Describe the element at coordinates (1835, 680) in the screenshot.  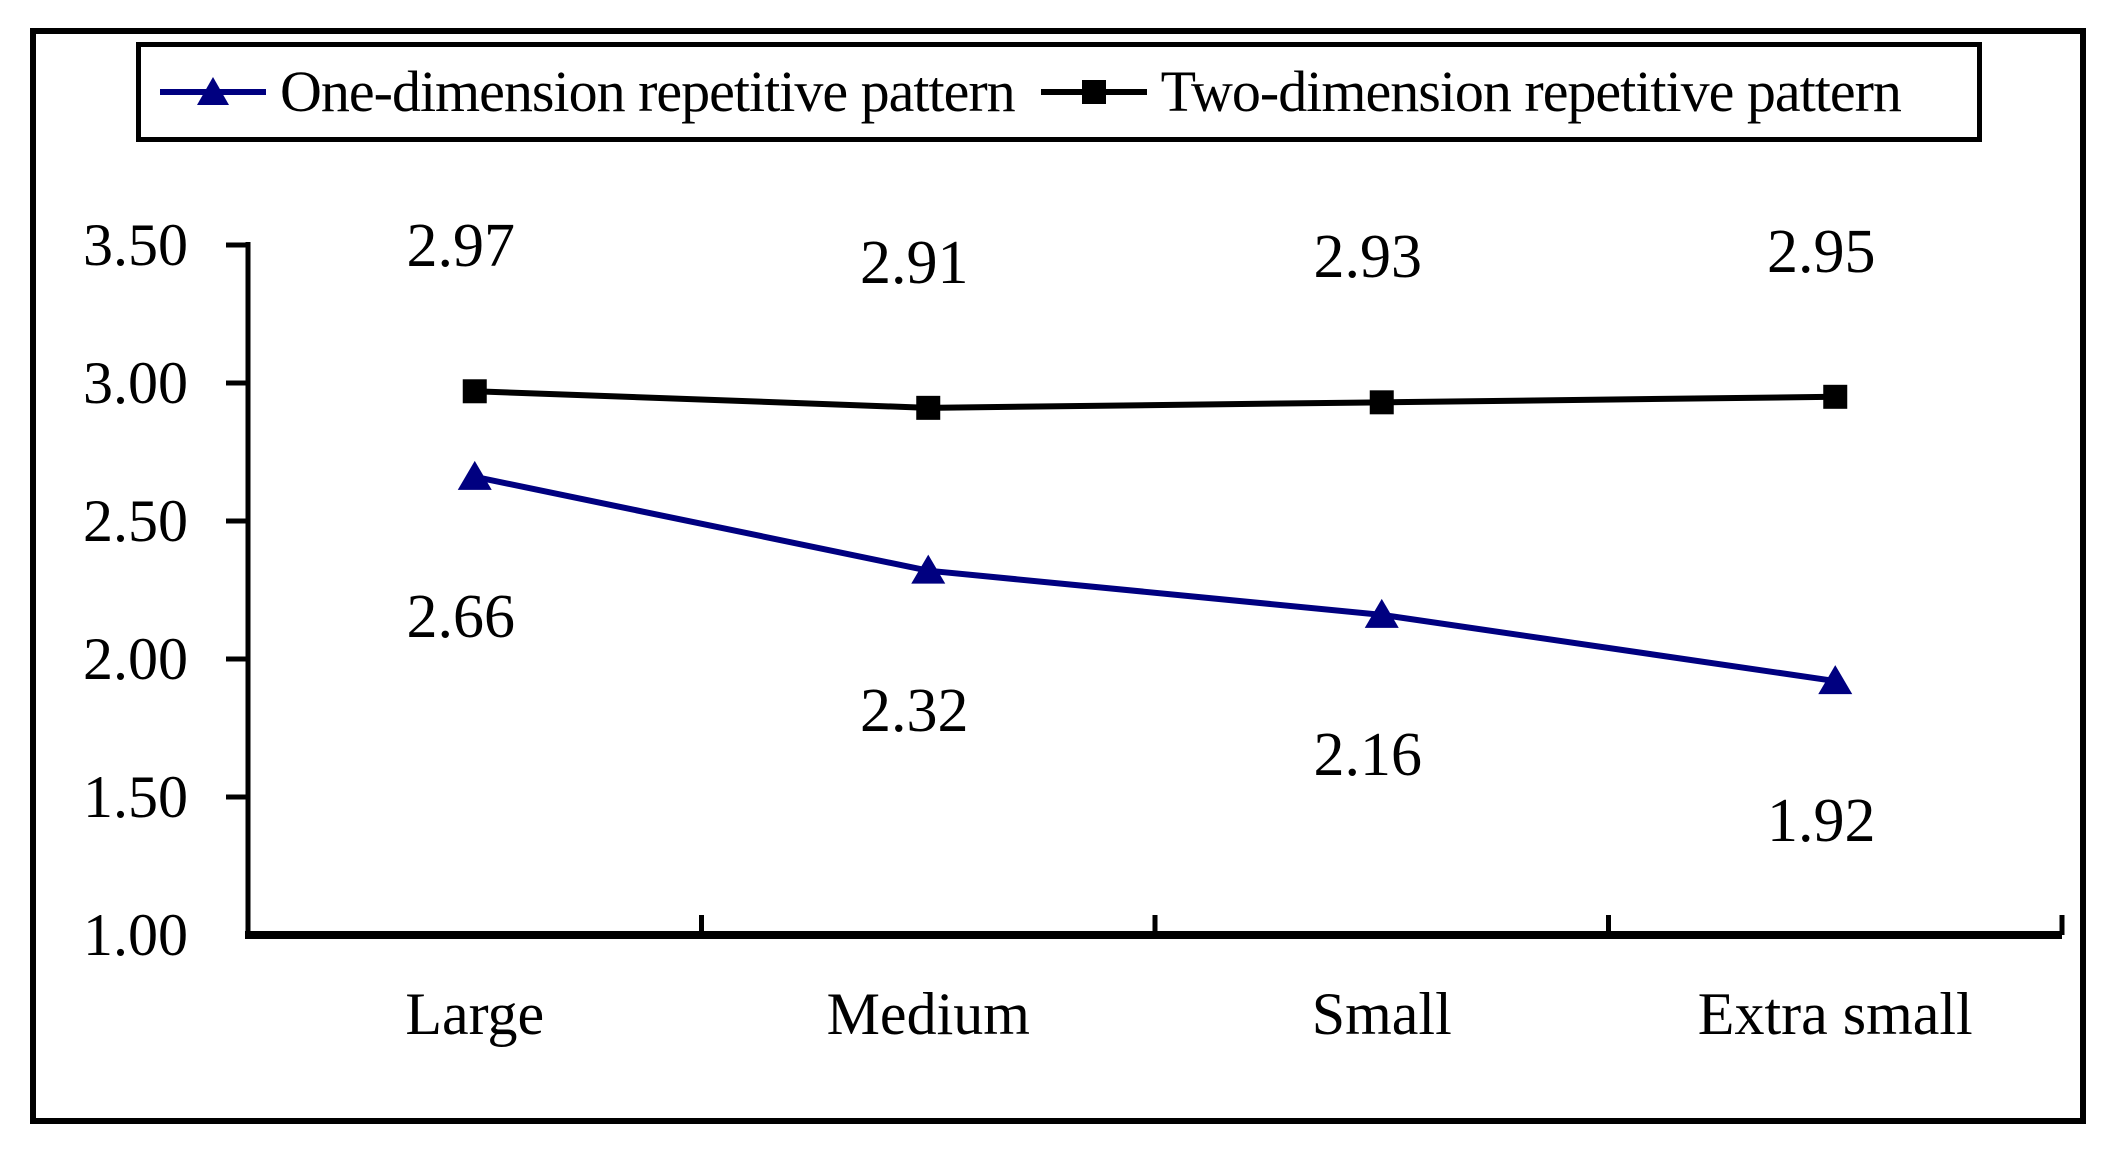
I see `triangle-marker-one-dimension-extra-small` at that location.